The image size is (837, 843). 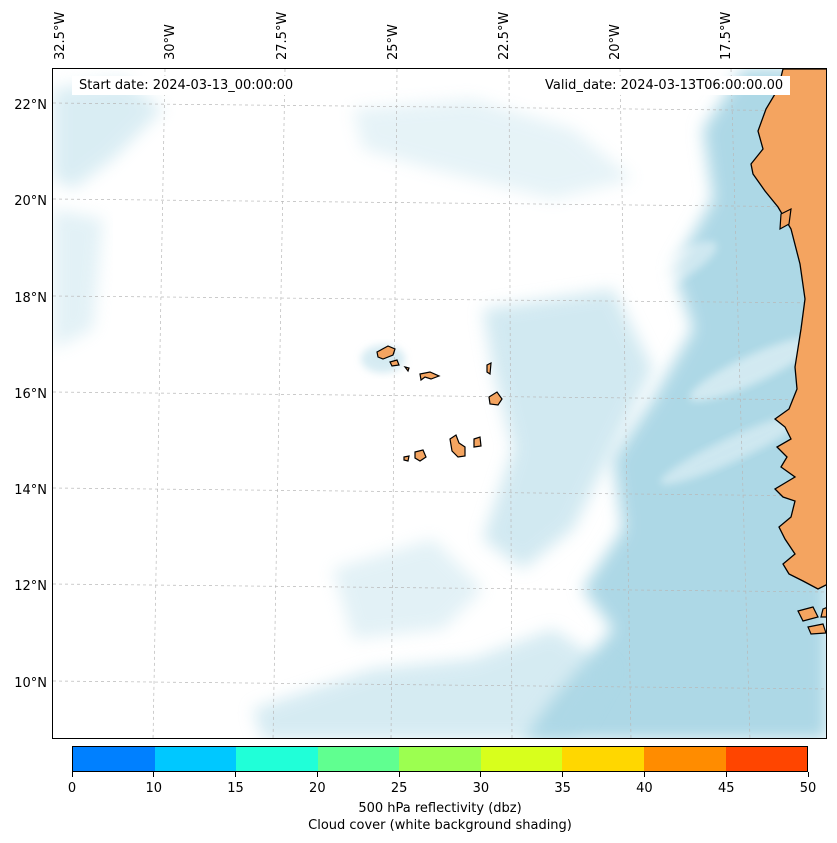 I want to click on africa-mainland, so click(x=788, y=329).